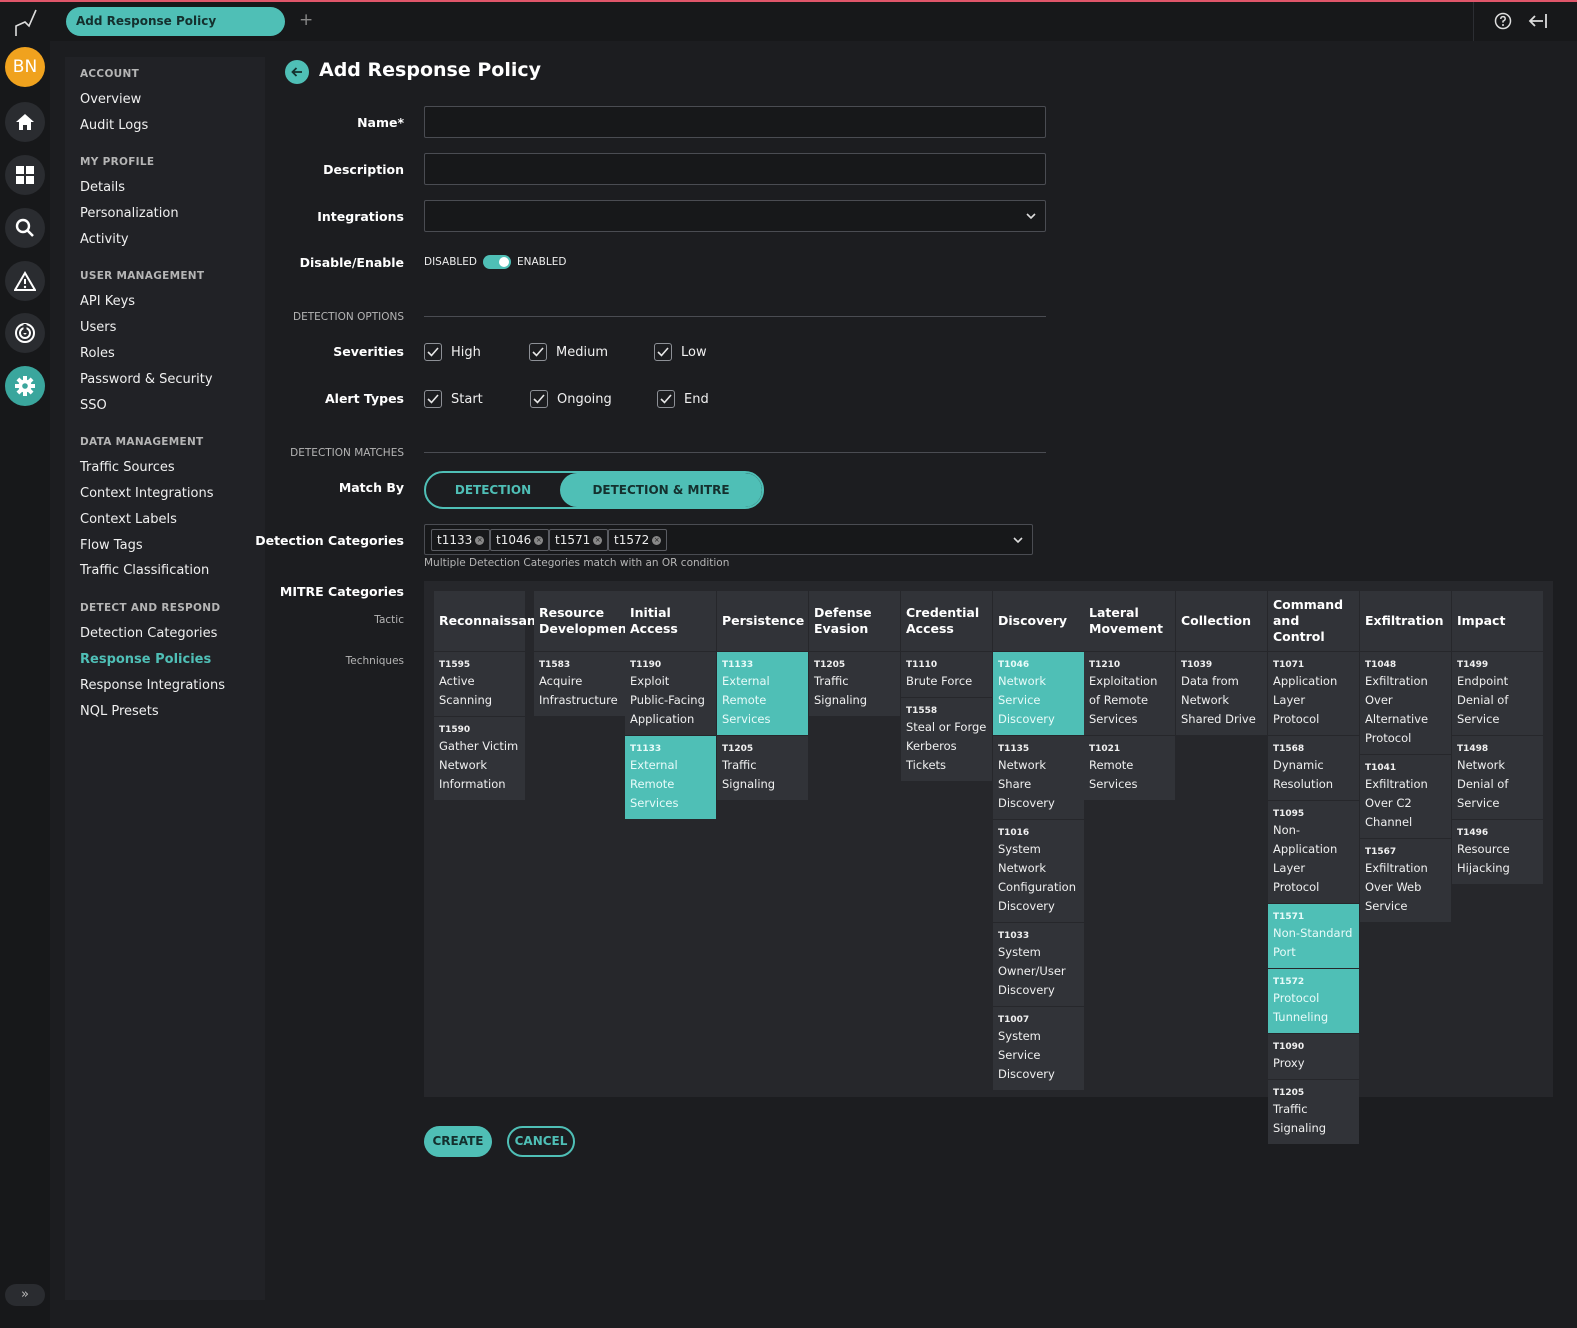 Image resolution: width=1577 pixels, height=1328 pixels. I want to click on name-input, so click(735, 122).